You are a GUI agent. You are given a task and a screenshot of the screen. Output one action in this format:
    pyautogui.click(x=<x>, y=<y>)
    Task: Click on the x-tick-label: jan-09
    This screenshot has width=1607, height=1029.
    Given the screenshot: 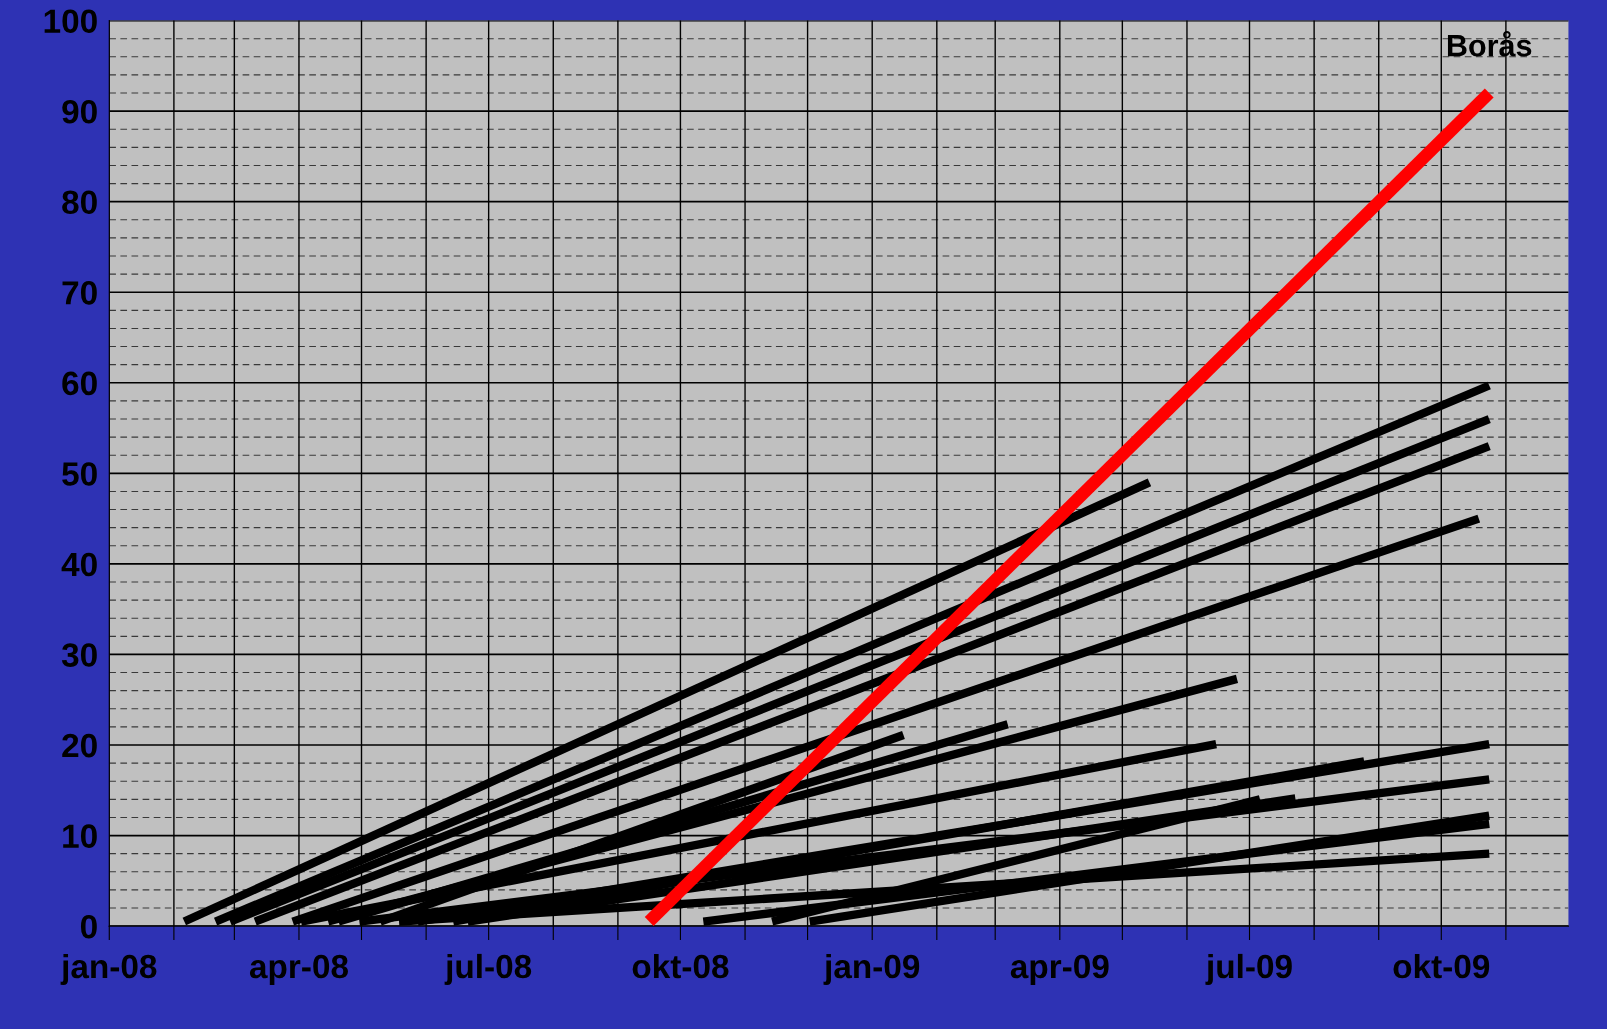 What is the action you would take?
    pyautogui.click(x=871, y=969)
    